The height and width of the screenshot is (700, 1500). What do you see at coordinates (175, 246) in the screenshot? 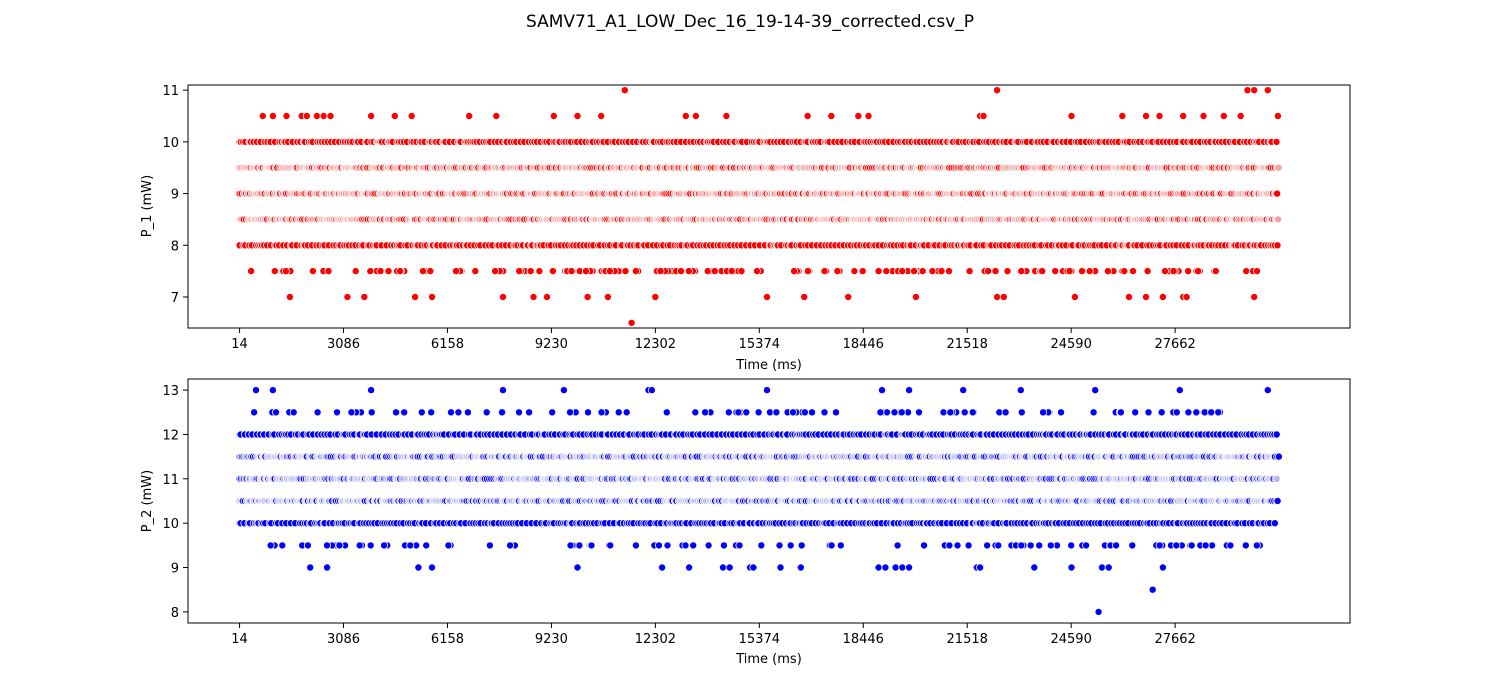
I see `y-tick-label: 8` at bounding box center [175, 246].